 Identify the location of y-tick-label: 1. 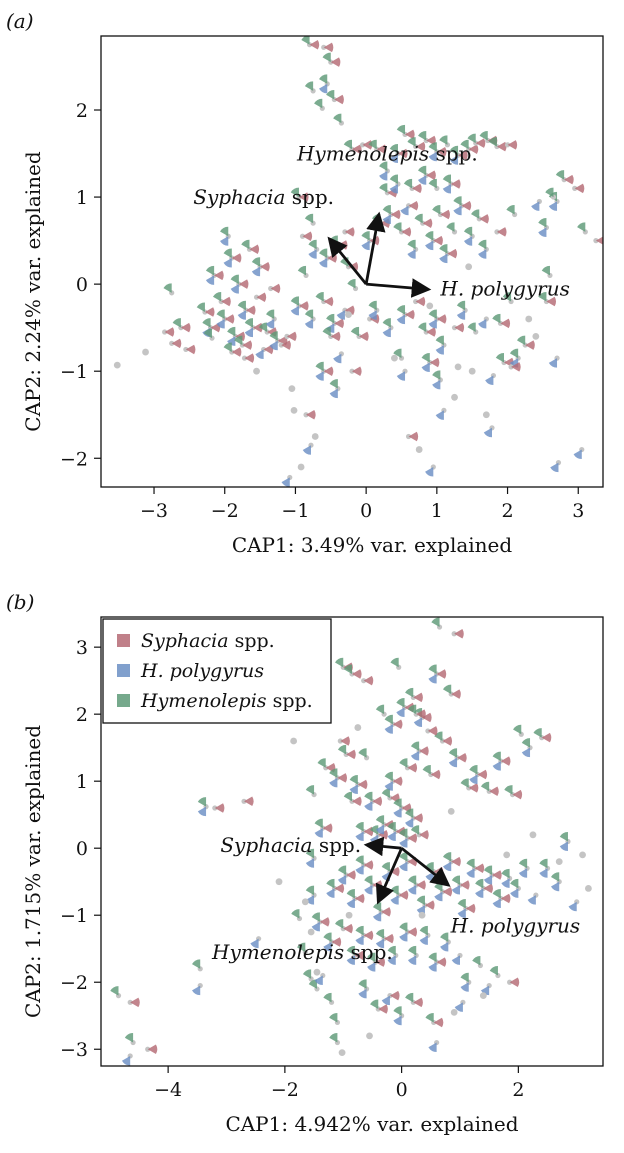
(82, 198).